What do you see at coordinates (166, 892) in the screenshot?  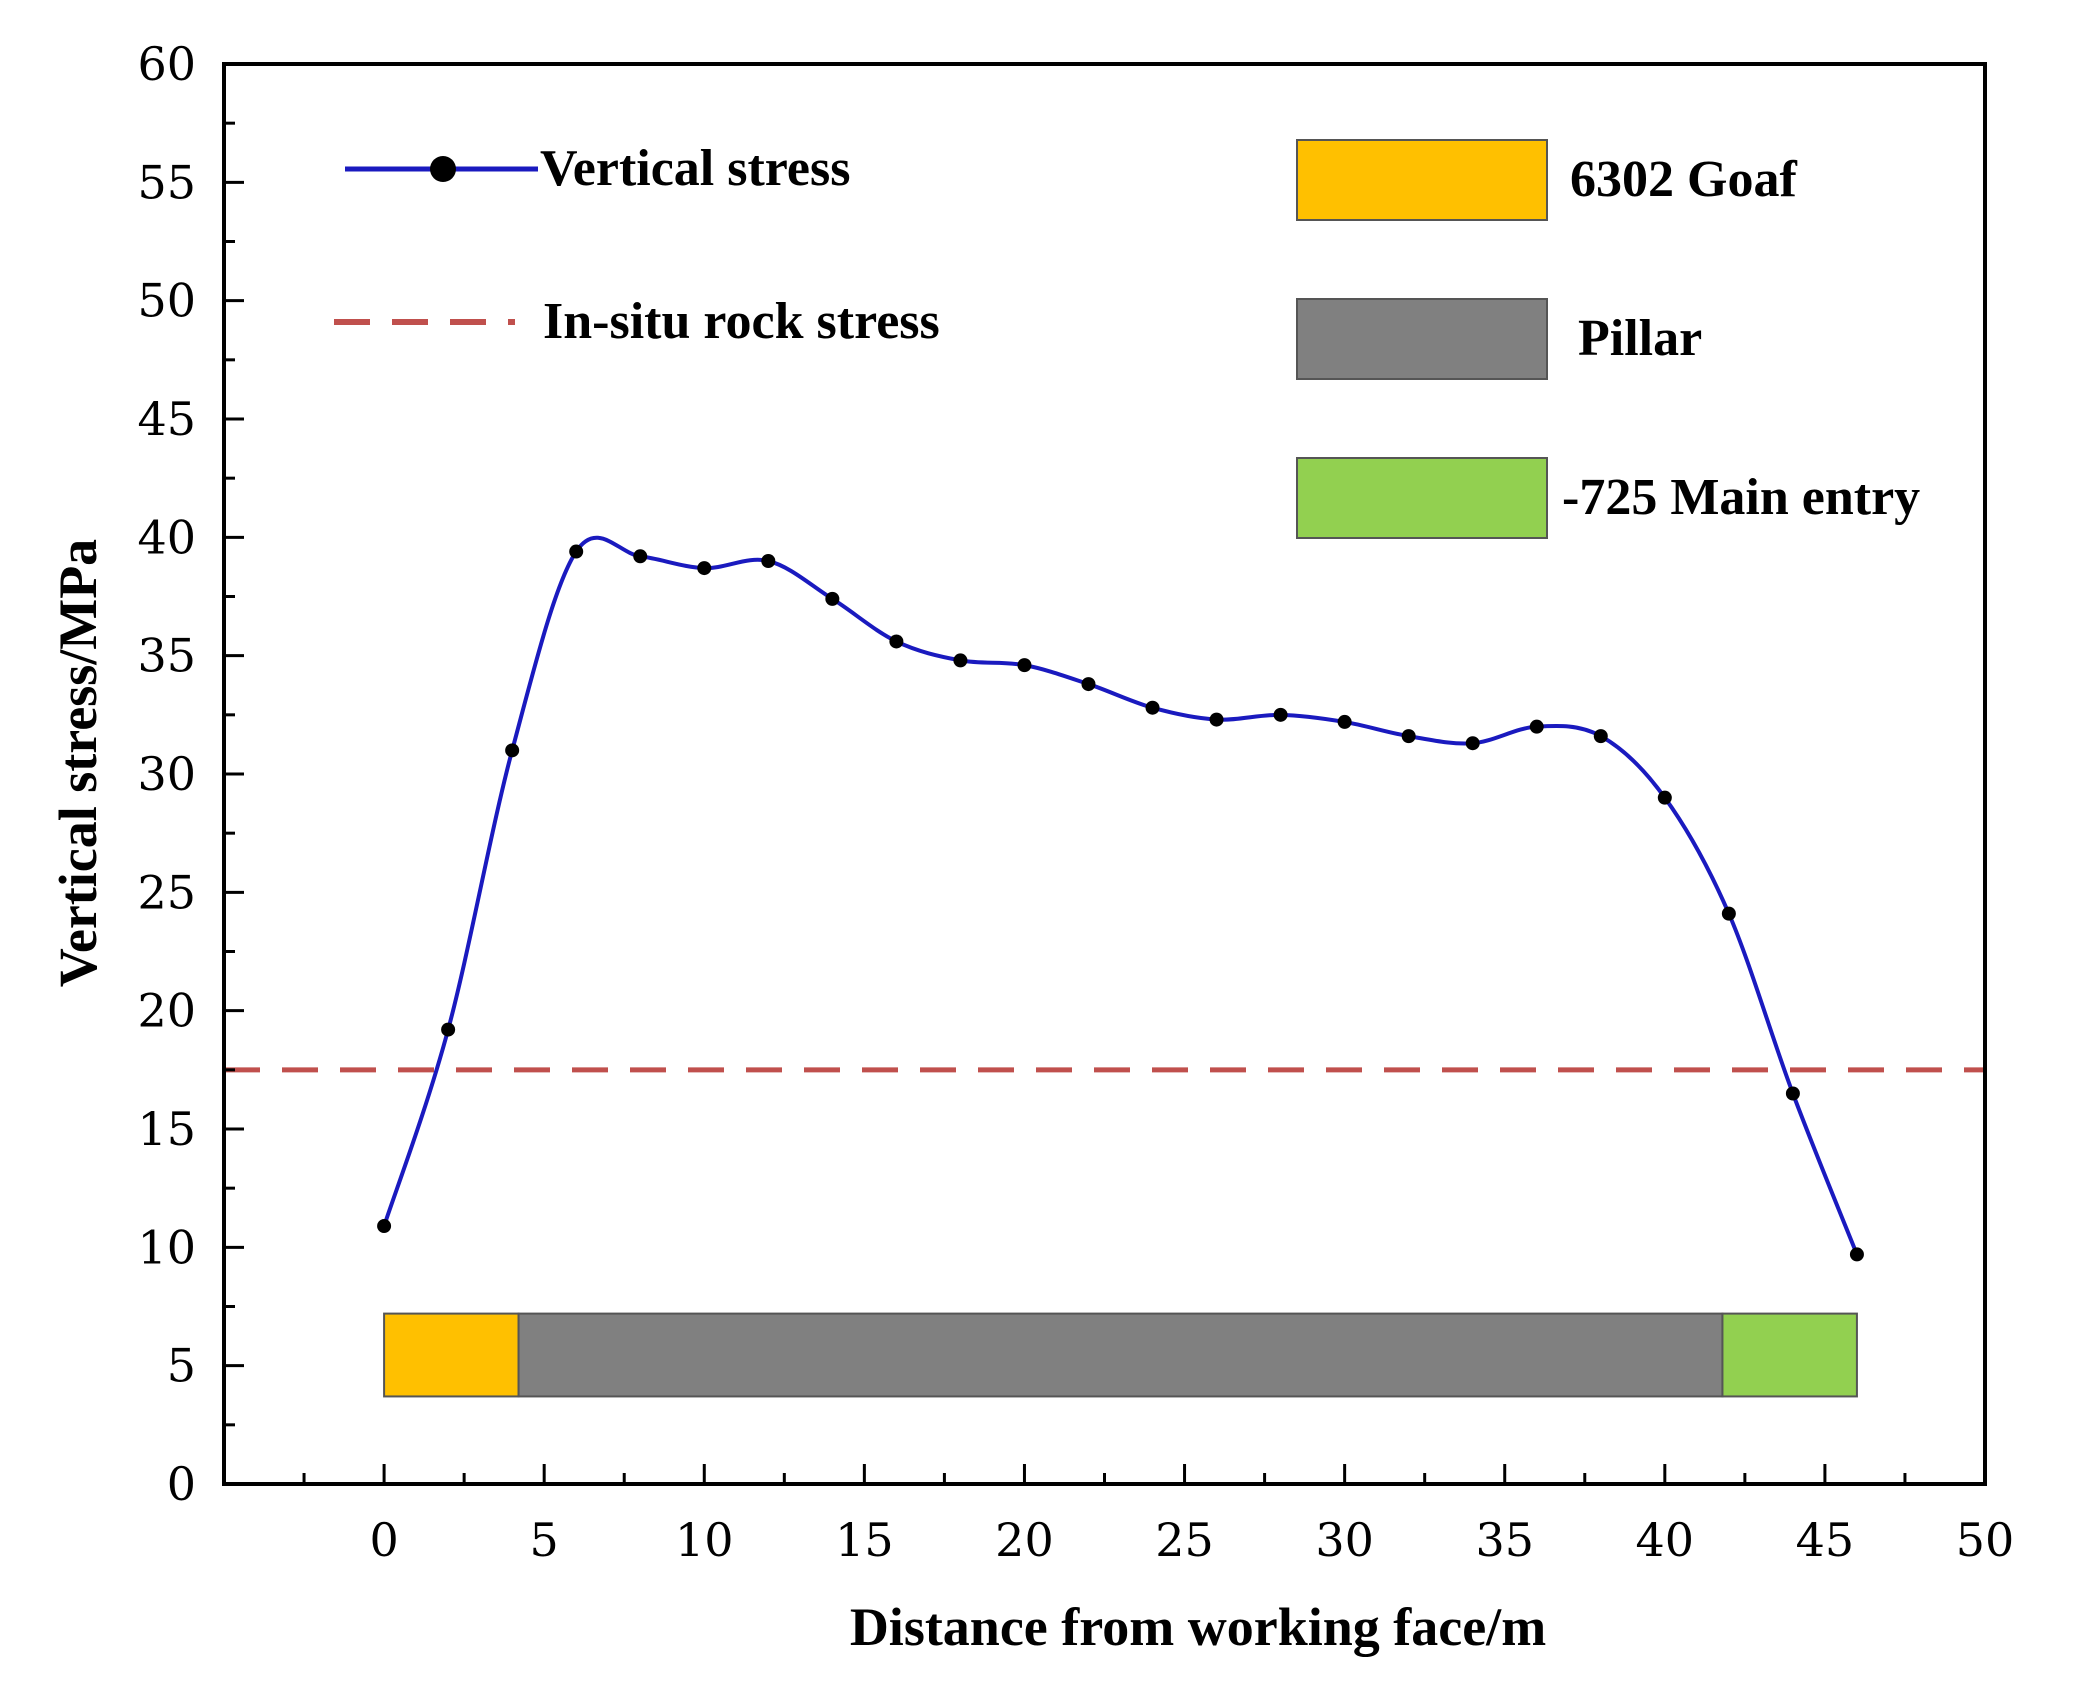 I see `y-tick-label-25: 25` at bounding box center [166, 892].